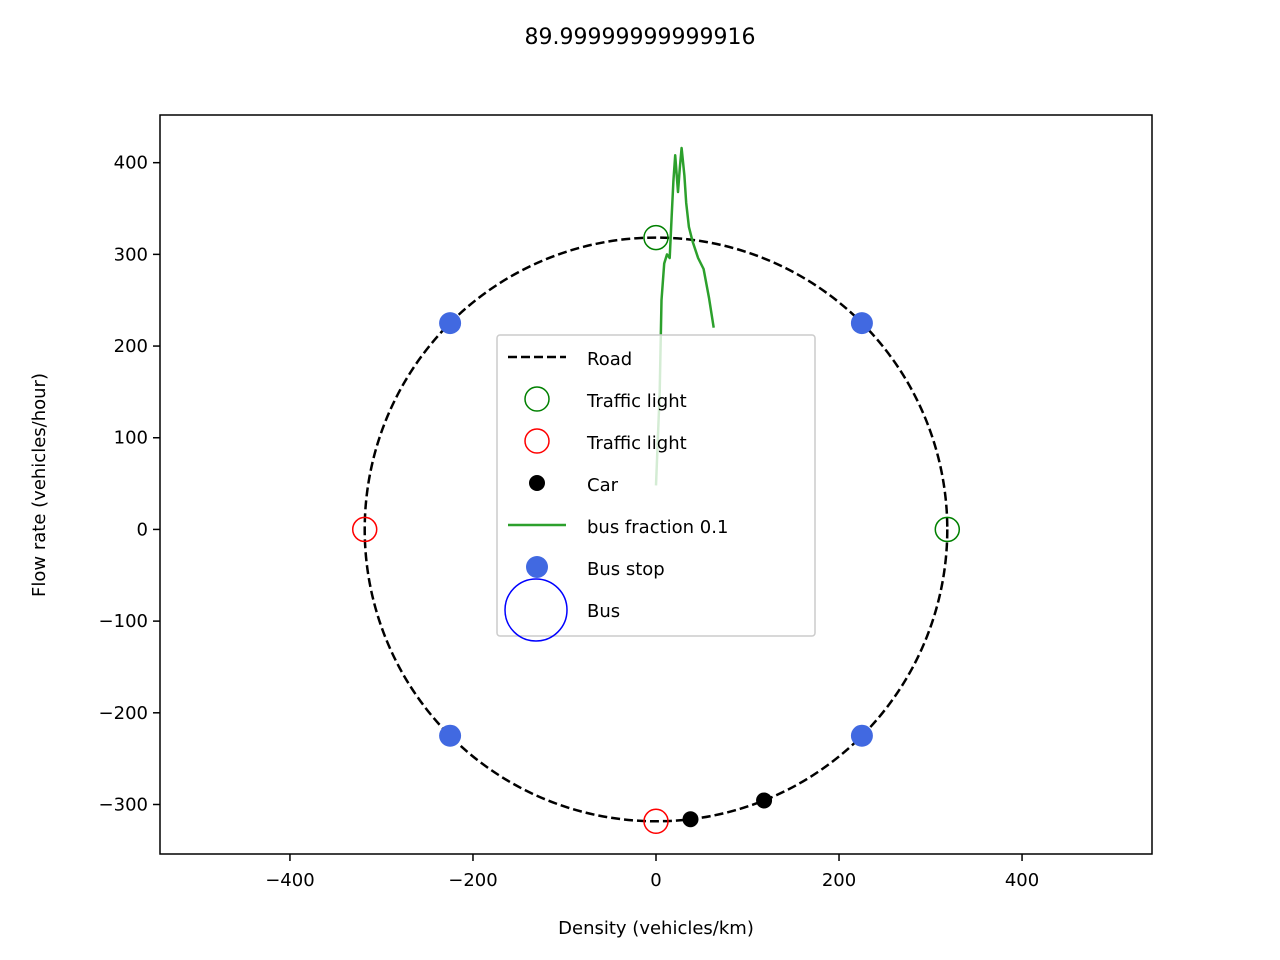 This screenshot has width=1280, height=960. I want to click on legend-bus-fraction-label: bus fraction 0.1, so click(657, 527).